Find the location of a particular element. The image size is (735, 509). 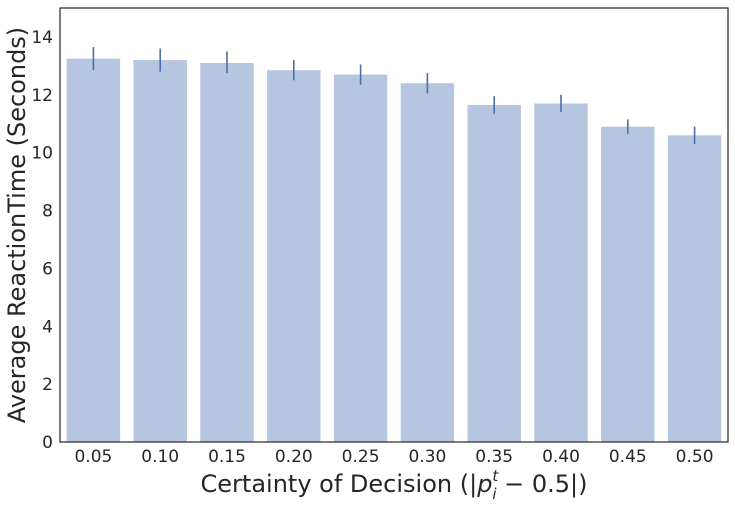

bar-0.20 is located at coordinates (294, 256).